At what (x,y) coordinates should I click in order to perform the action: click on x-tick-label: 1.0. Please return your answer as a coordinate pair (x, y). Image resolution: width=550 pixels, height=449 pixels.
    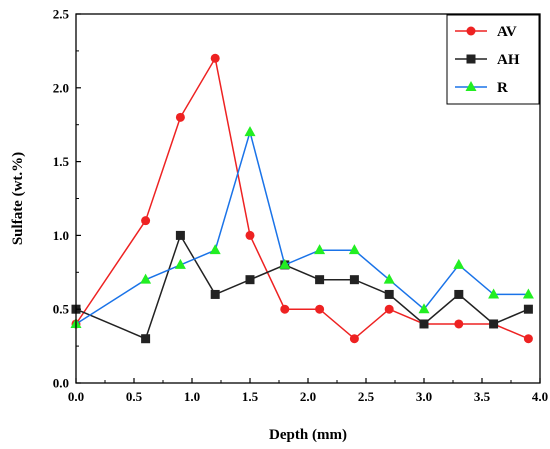
    Looking at the image, I should click on (192, 396).